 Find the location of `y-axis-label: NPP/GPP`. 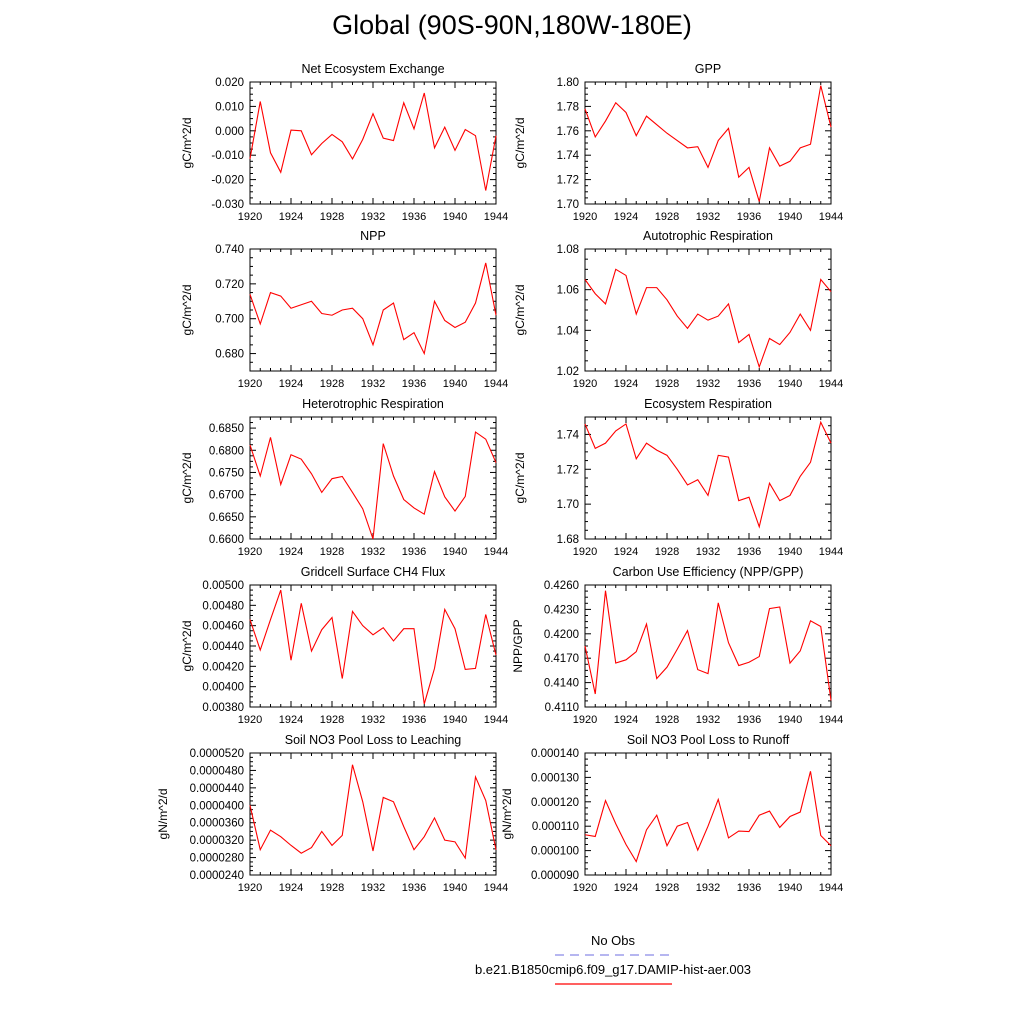

y-axis-label: NPP/GPP is located at coordinates (518, 645).